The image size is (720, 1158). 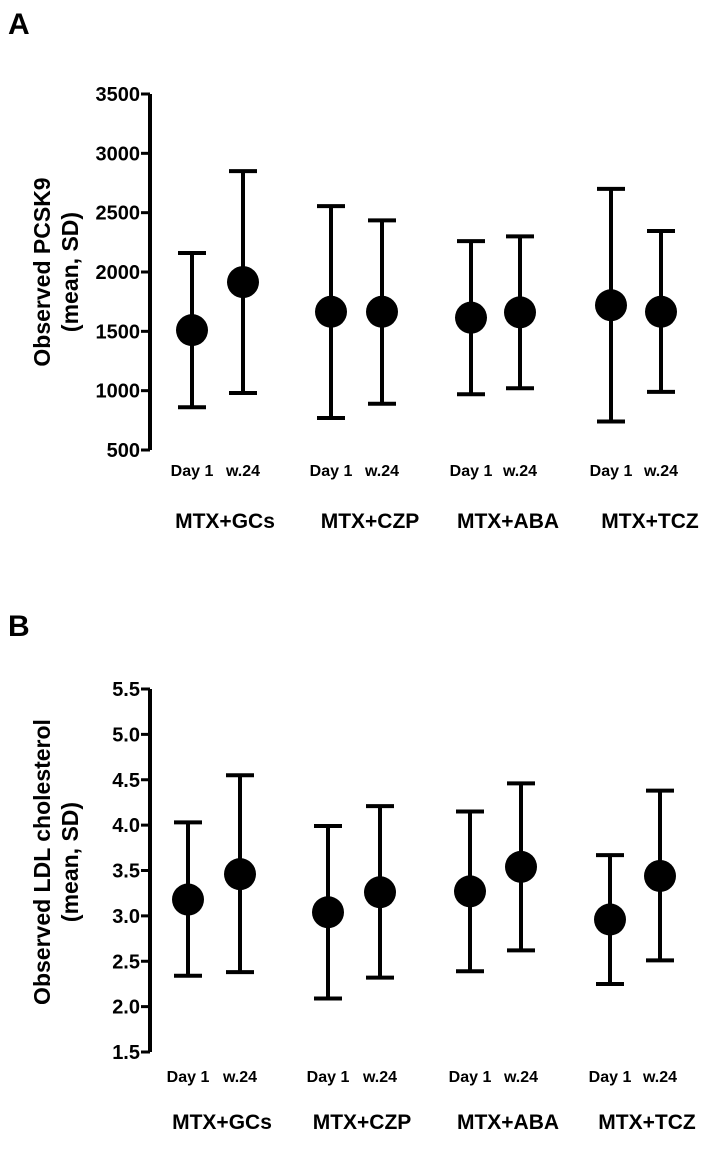 I want to click on y-tick-label: 2500, so click(x=118, y=214).